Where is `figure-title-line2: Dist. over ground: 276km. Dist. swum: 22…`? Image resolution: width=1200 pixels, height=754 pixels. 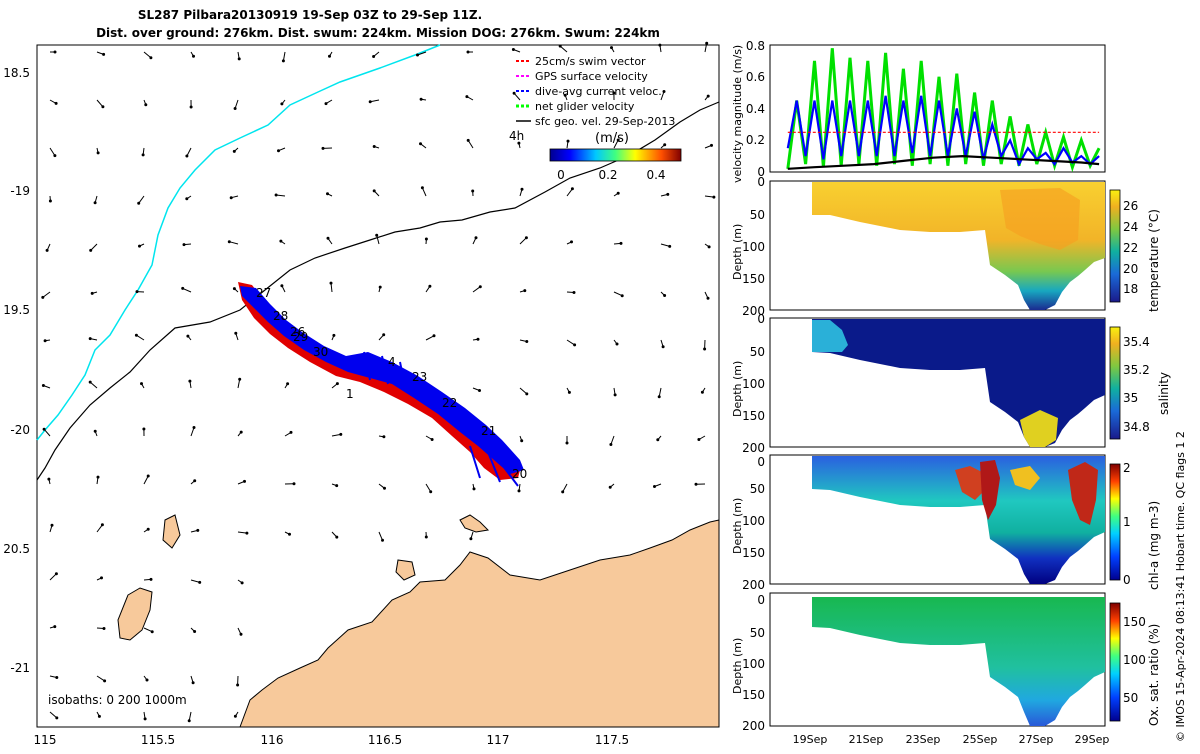 figure-title-line2: Dist. over ground: 276km. Dist. swum: 22… is located at coordinates (378, 33).